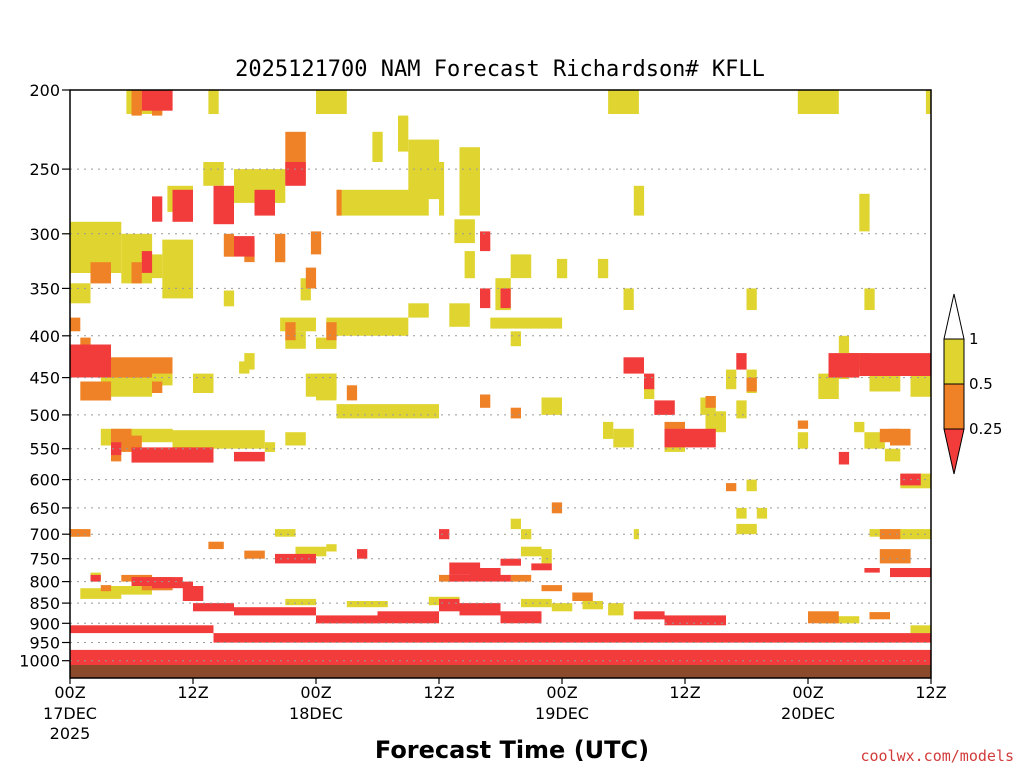 This screenshot has height=768, width=1024. What do you see at coordinates (500, 69) in the screenshot?
I see `chart-title: 2025121700 NAM Forecast Richardson# KFLL` at bounding box center [500, 69].